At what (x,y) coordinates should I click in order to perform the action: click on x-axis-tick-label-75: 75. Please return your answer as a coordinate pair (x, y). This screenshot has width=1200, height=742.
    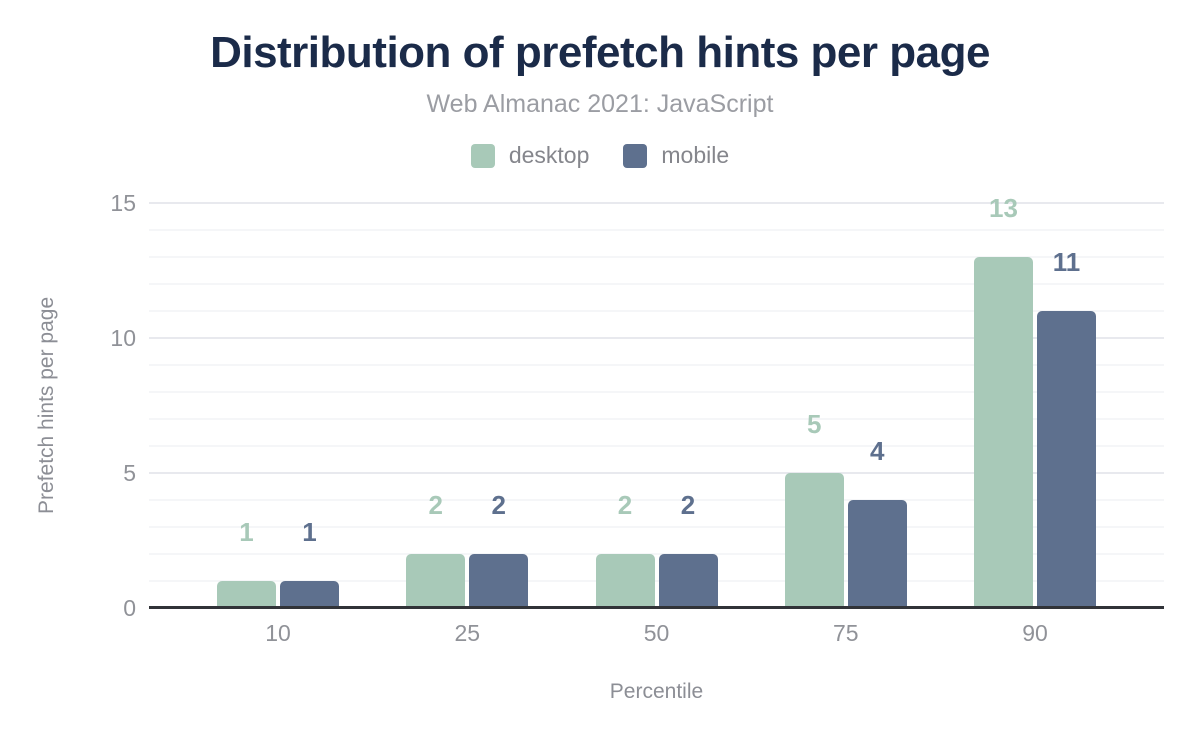
    Looking at the image, I should click on (845, 633).